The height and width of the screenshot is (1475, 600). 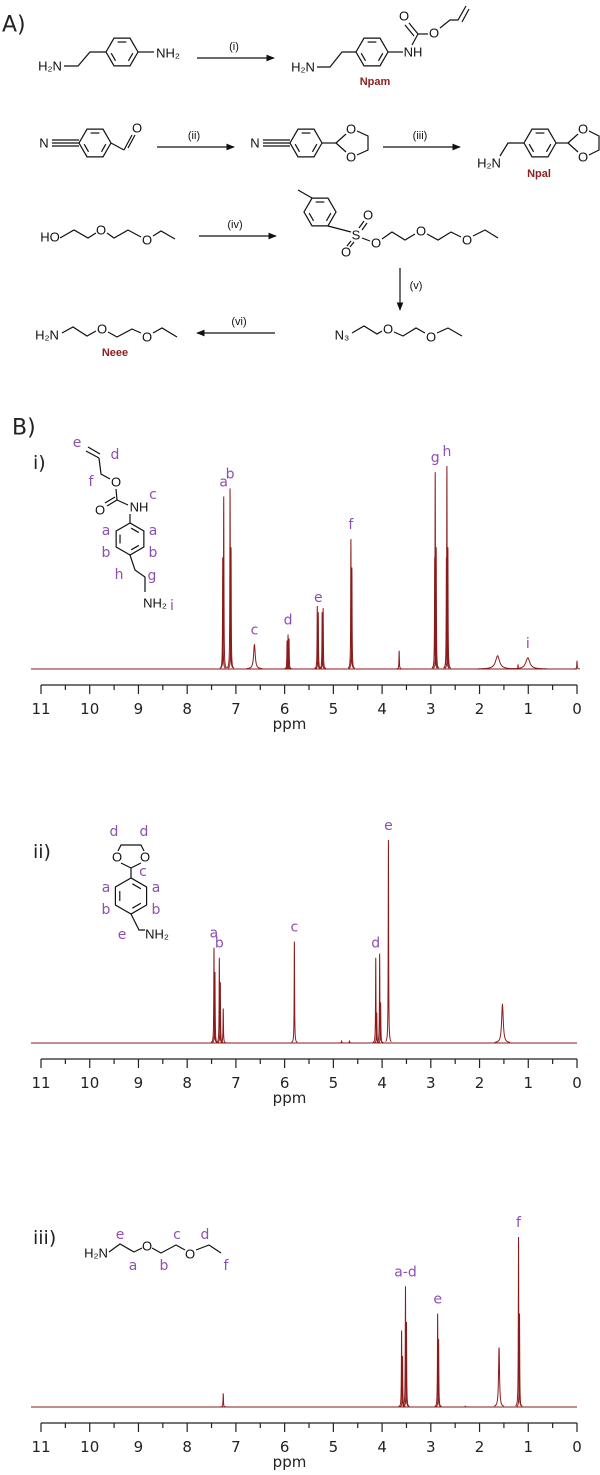 What do you see at coordinates (108, 235) in the screenshot?
I see `reactant-diethylene-glycol-ethyl-ether: HO O O` at bounding box center [108, 235].